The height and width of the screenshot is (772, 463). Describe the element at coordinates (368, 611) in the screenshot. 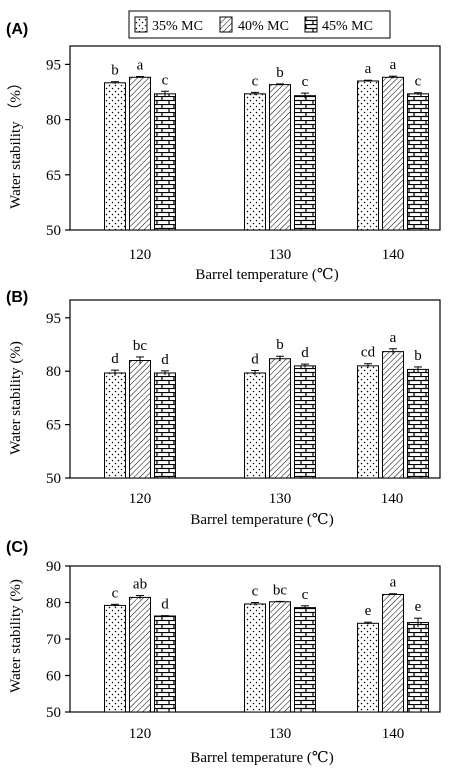

I see `panel-c-letter-s0-c2: e` at that location.